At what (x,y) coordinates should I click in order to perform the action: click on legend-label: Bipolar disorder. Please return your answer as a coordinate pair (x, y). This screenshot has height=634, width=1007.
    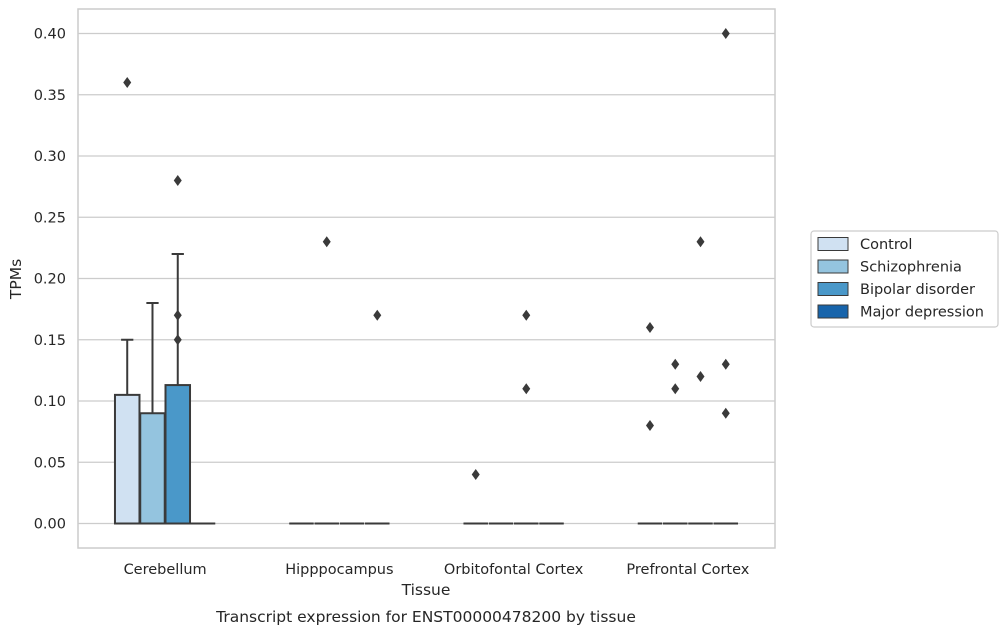
    Looking at the image, I should click on (917, 290).